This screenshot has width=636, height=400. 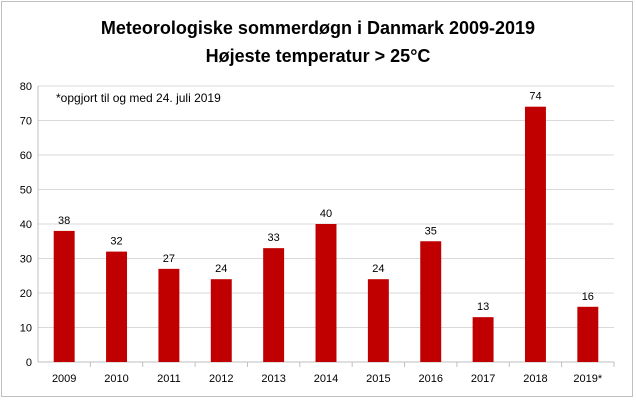 What do you see at coordinates (221, 379) in the screenshot?
I see `x-tick-label: 2012` at bounding box center [221, 379].